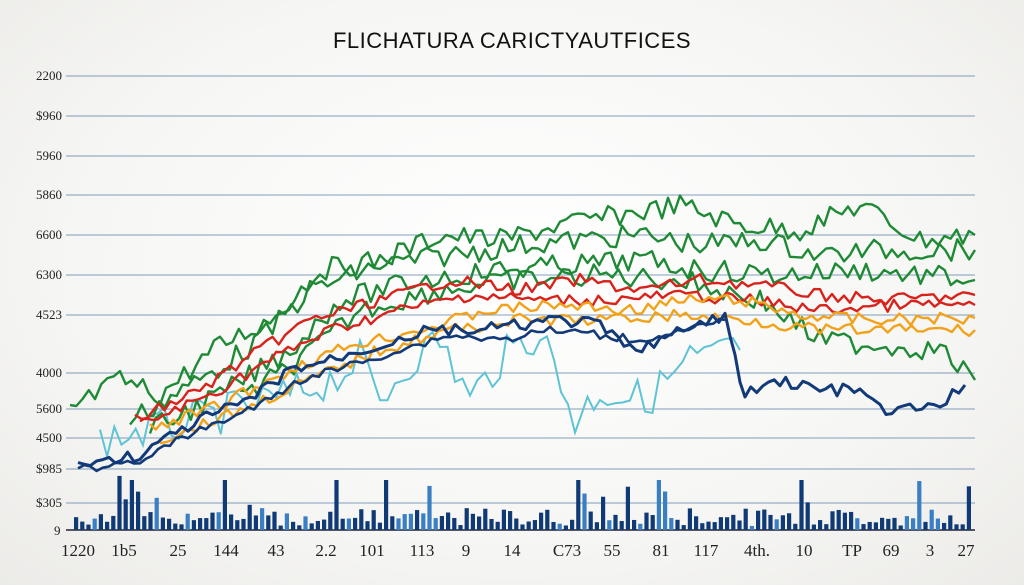 The width and height of the screenshot is (1024, 585). I want to click on y-tick-label: 6300, so click(49, 274).